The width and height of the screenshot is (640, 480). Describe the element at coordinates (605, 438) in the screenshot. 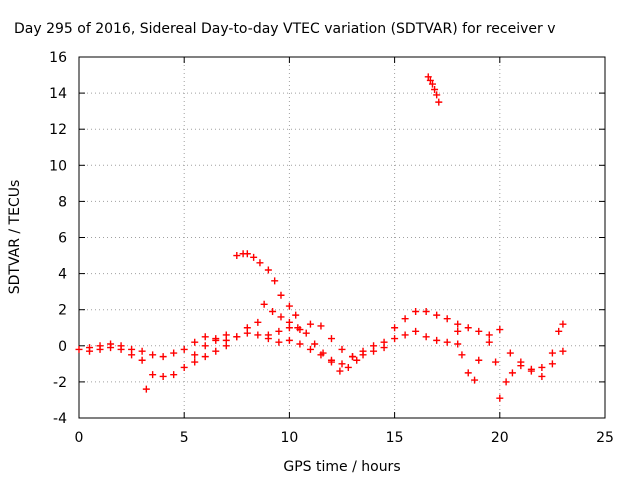

I see `x-tick-label: 25` at that location.